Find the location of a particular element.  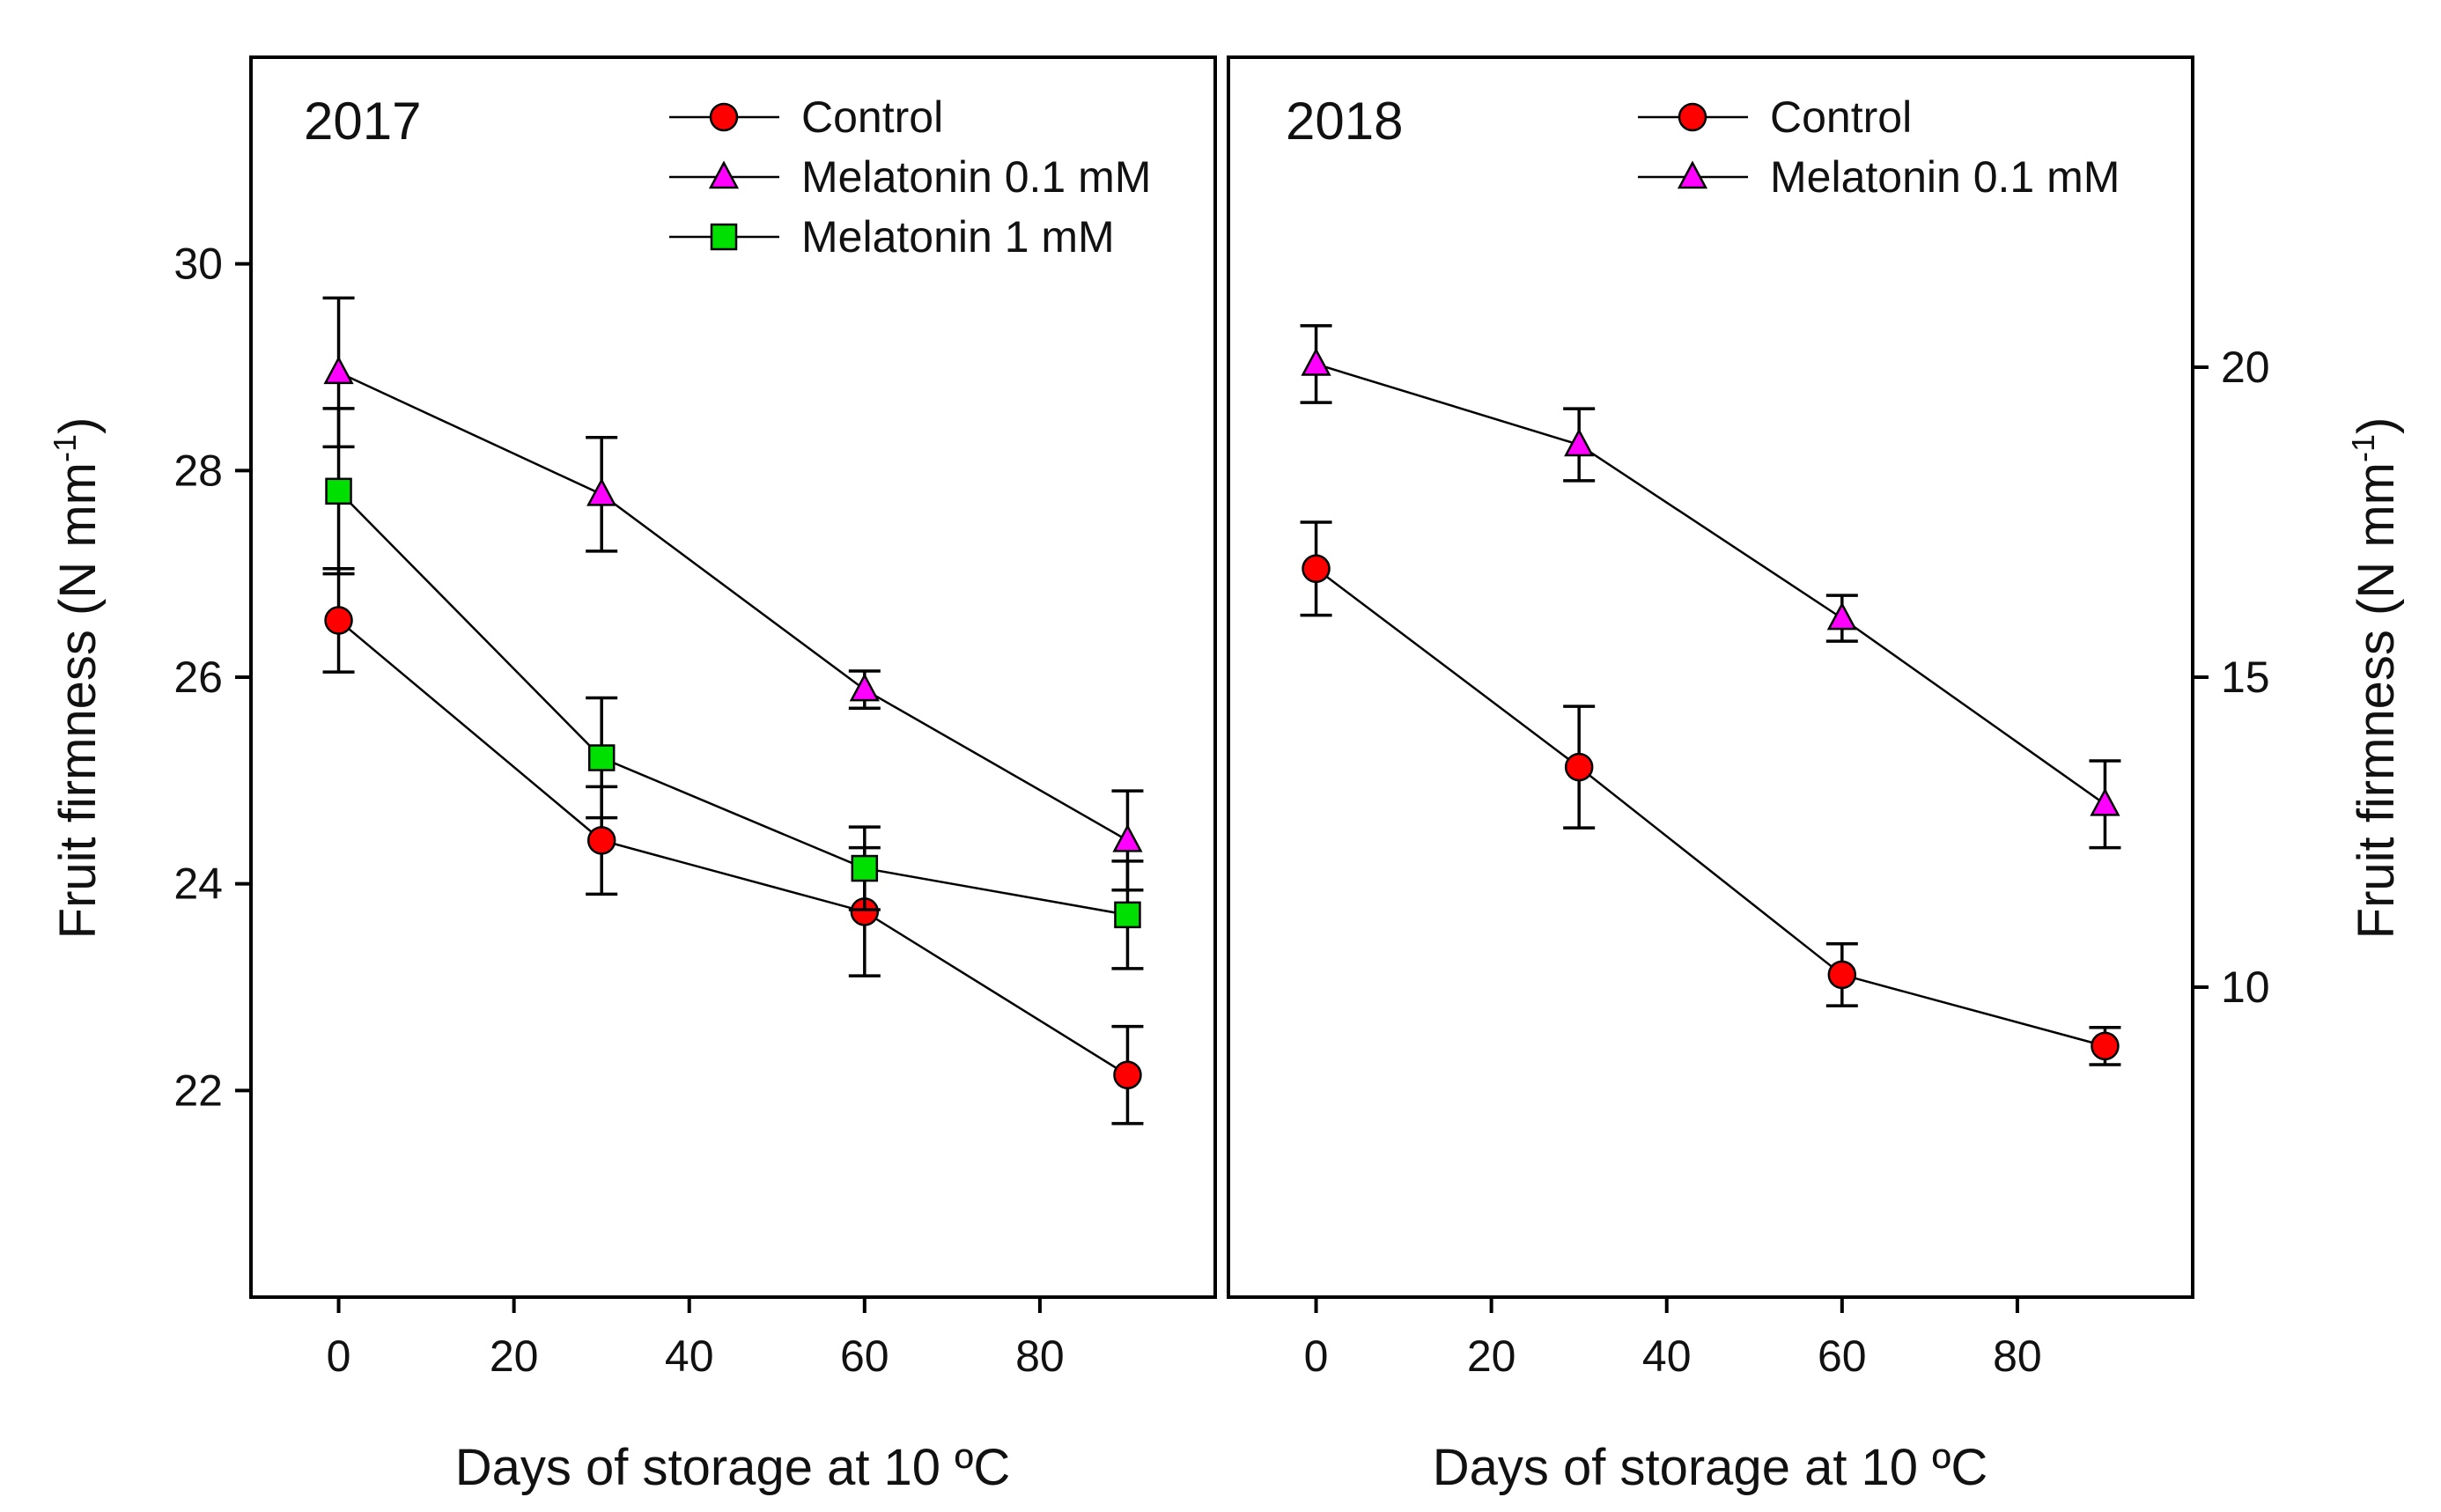

y-axis: 22 24 26 28 30 is located at coordinates (212, 677).